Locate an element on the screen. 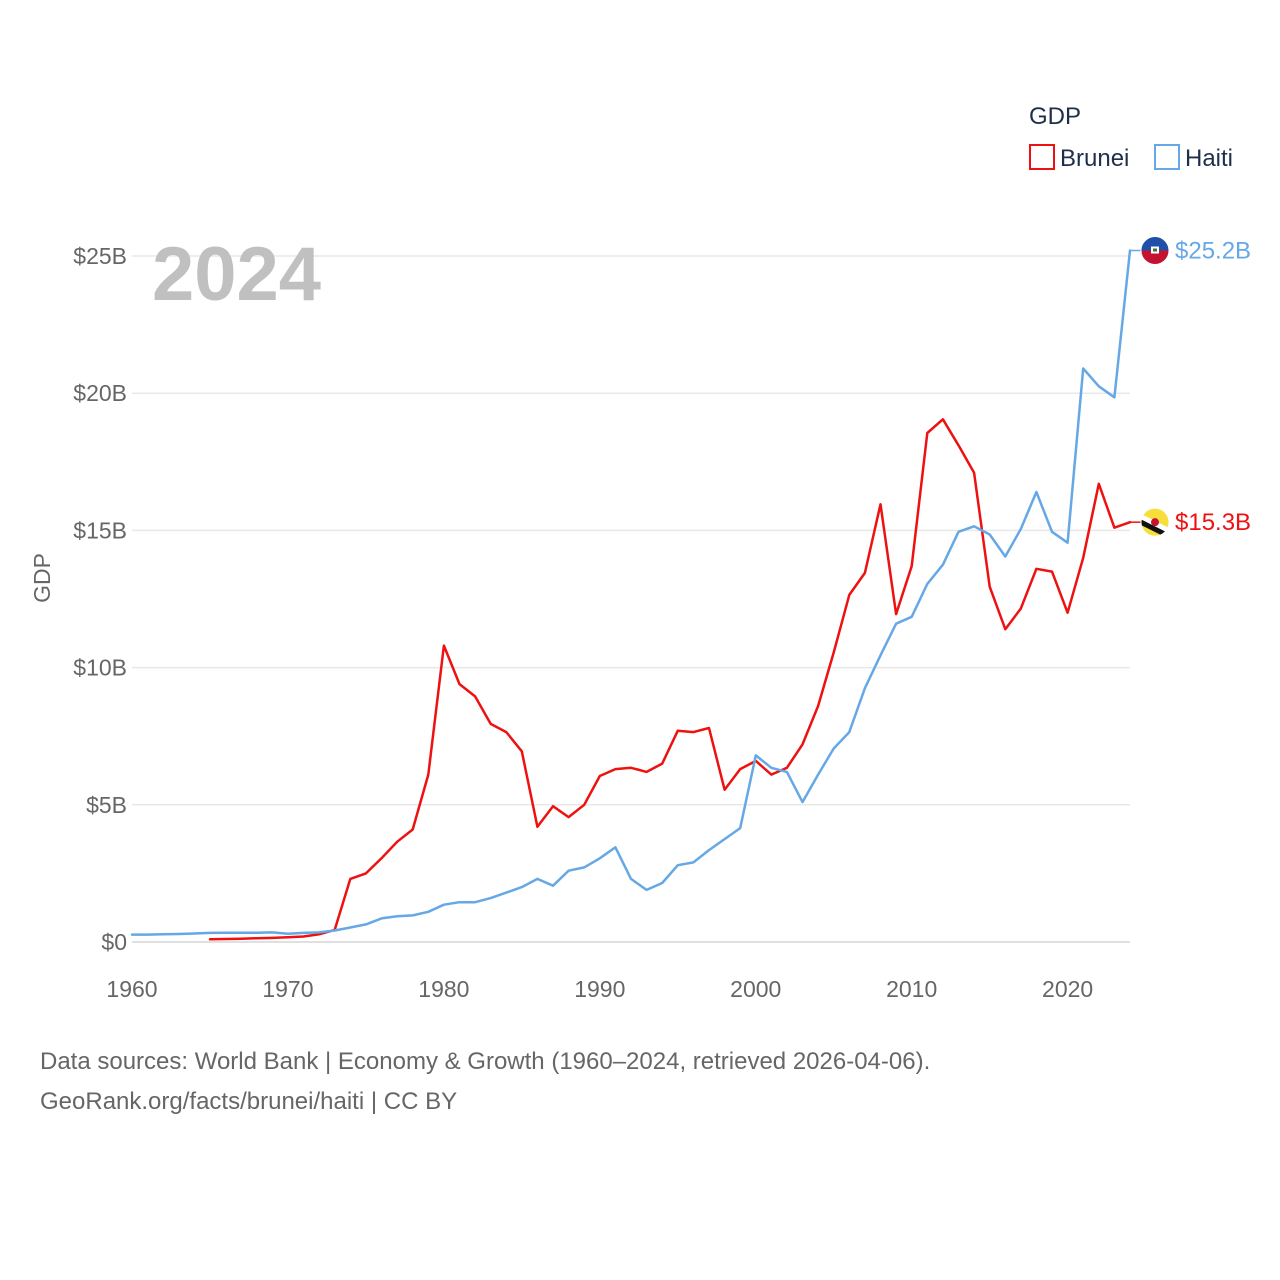 This screenshot has width=1280, height=1280. highlight-year-label: 2024 is located at coordinates (236, 274).